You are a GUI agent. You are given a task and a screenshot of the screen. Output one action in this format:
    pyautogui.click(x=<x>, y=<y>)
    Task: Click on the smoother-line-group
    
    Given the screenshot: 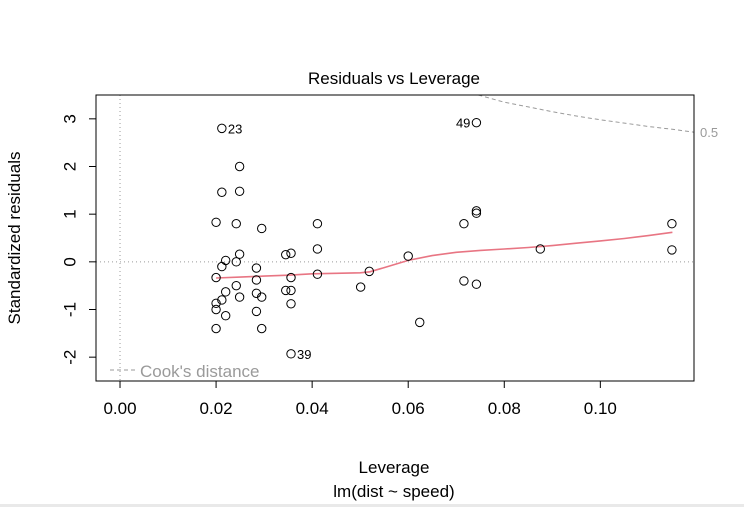 What is the action you would take?
    pyautogui.click(x=444, y=255)
    